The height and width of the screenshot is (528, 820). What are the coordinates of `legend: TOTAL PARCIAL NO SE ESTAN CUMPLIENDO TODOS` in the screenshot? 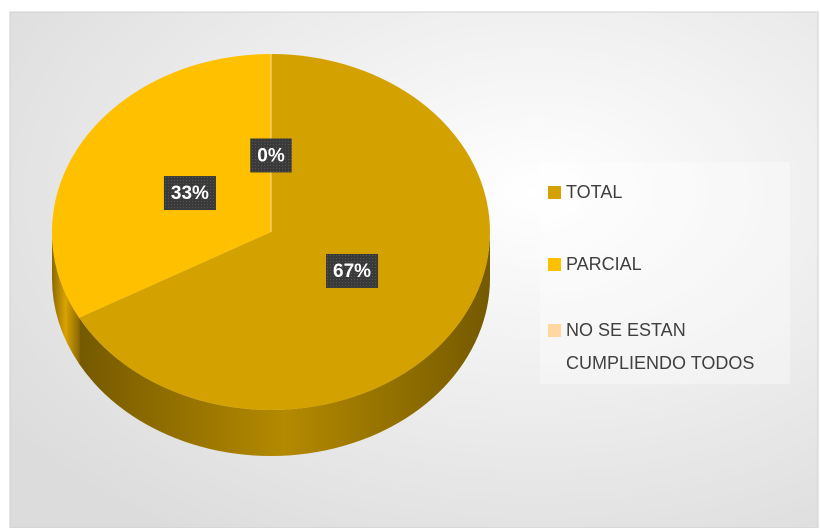 It's located at (665, 273).